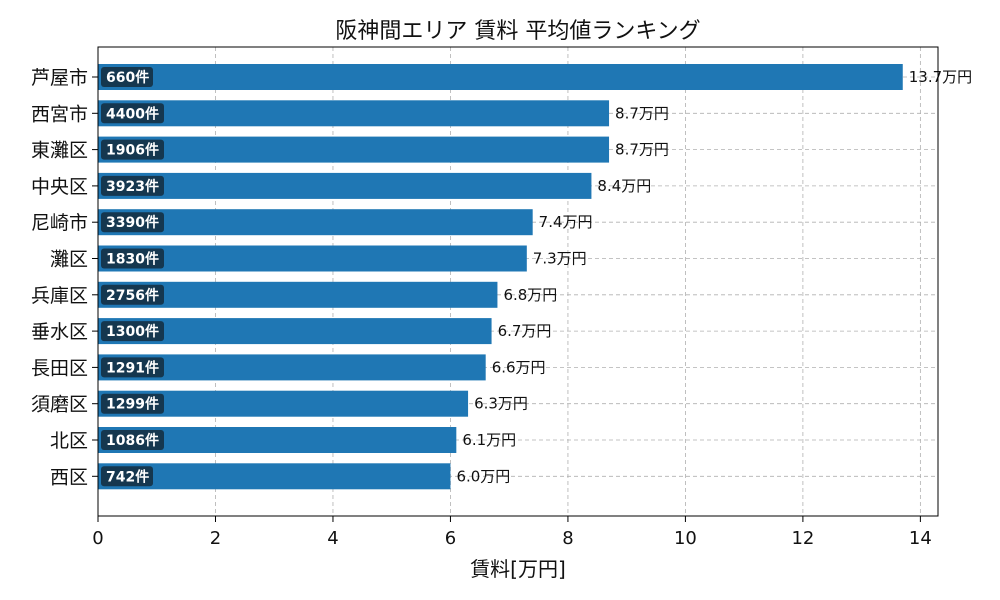  What do you see at coordinates (530, 295) in the screenshot?
I see `value-label: 6.8万円` at bounding box center [530, 295].